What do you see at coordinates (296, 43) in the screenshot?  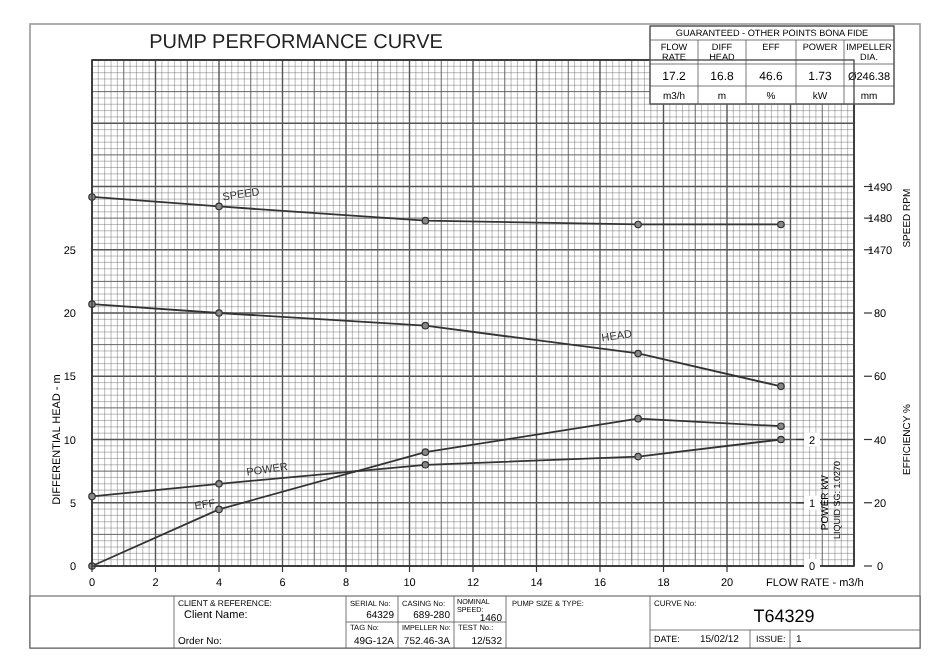 I see `chart-title: PUMP PERFORMANCE CURVE` at bounding box center [296, 43].